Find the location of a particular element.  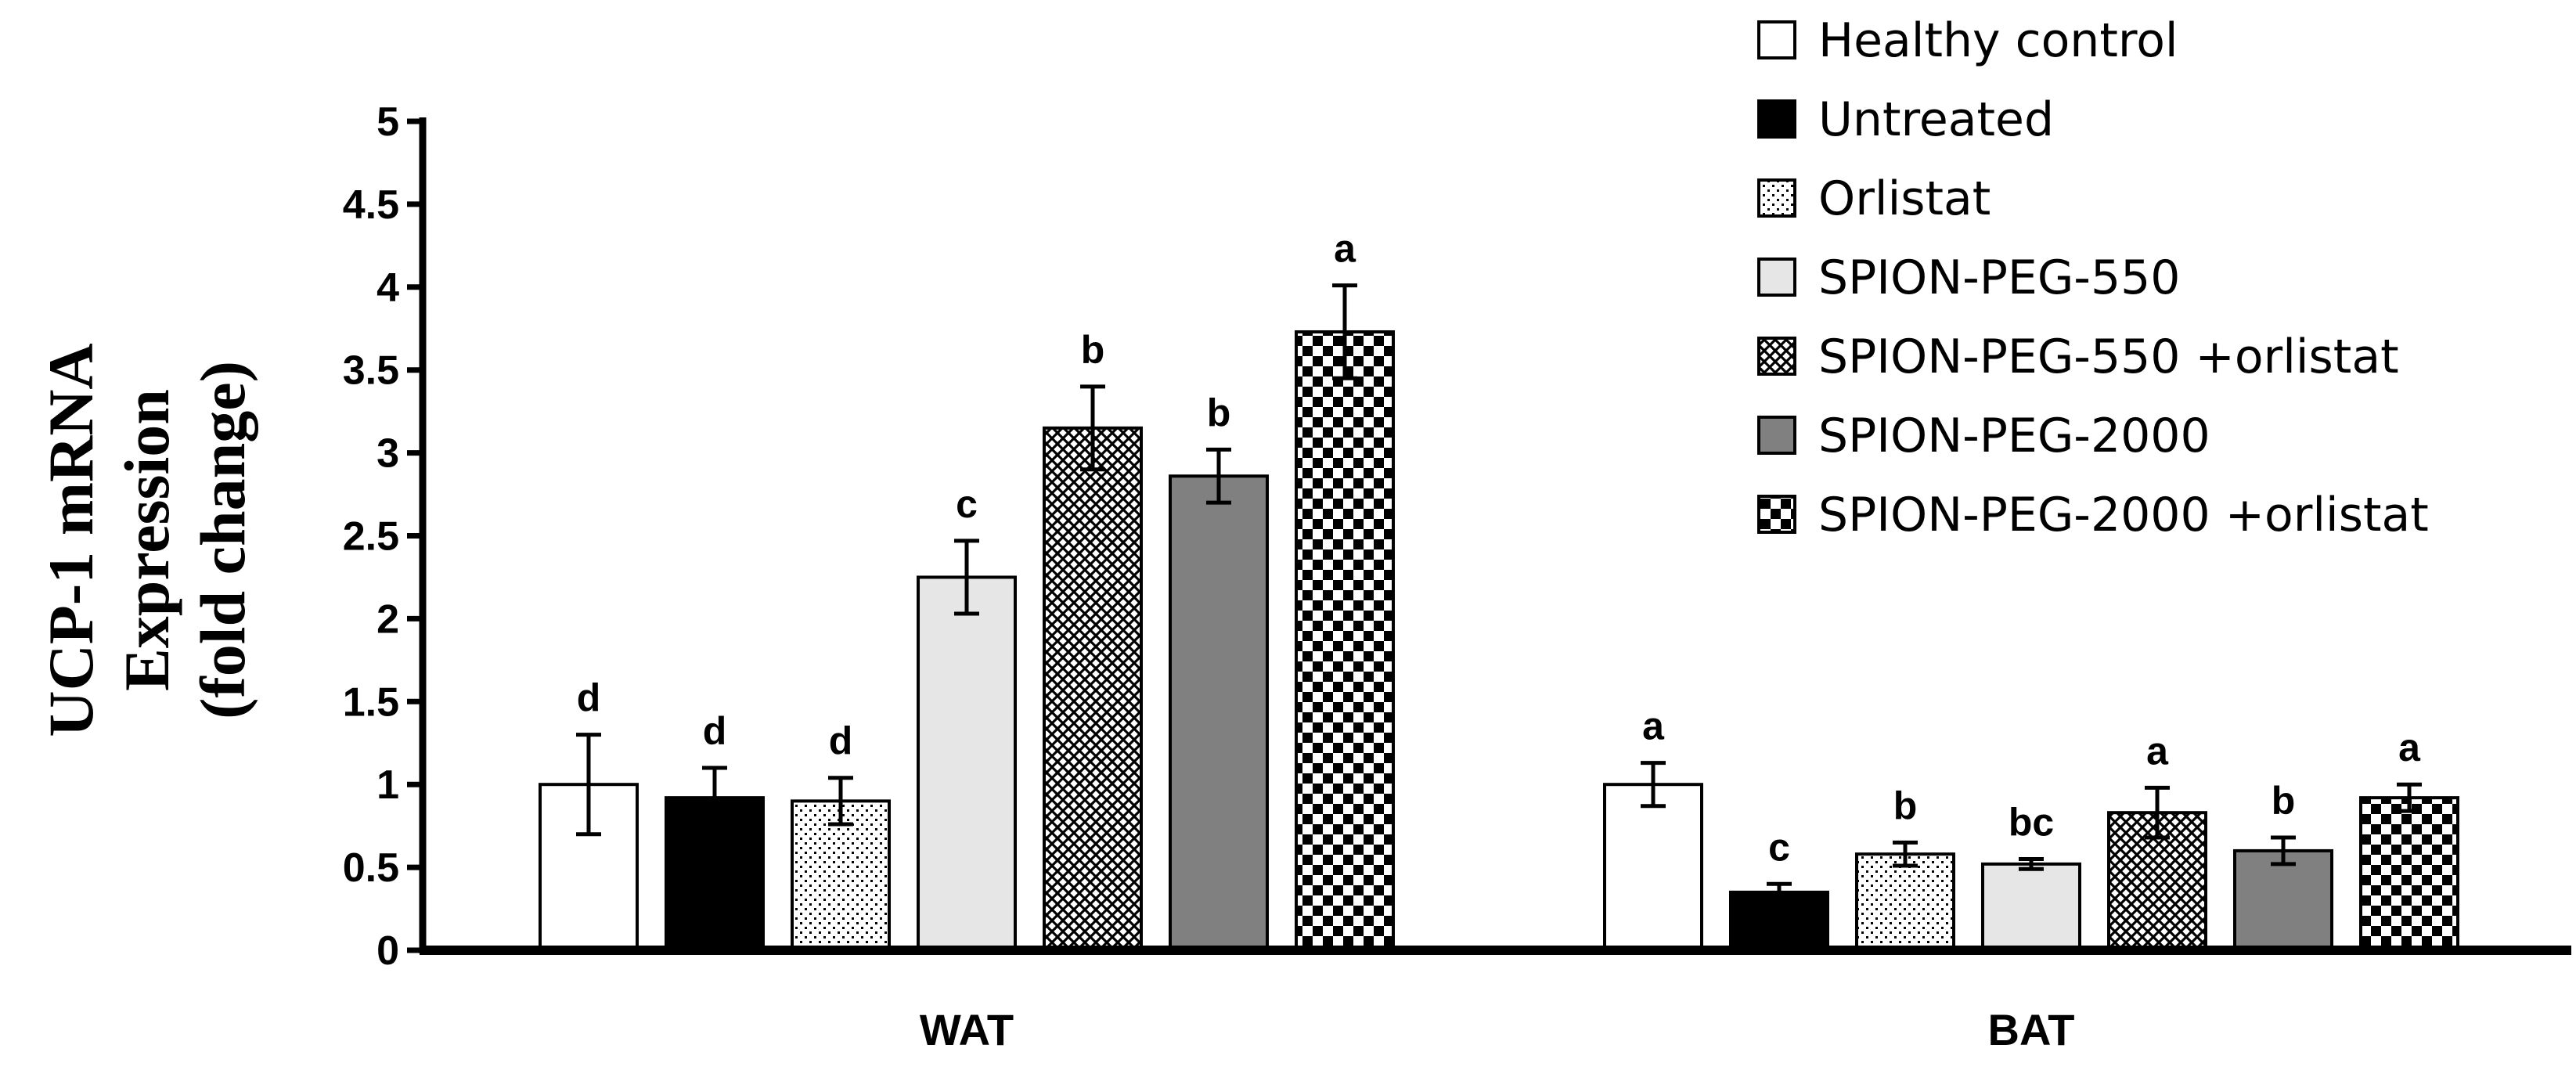

y-tick-label: 3.5 is located at coordinates (371, 371).